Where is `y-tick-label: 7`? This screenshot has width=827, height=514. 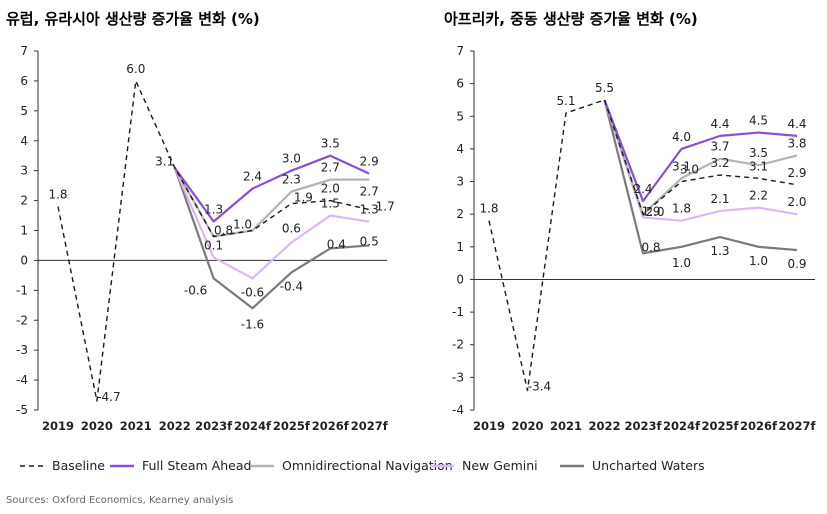 y-tick-label: 7 is located at coordinates (460, 51).